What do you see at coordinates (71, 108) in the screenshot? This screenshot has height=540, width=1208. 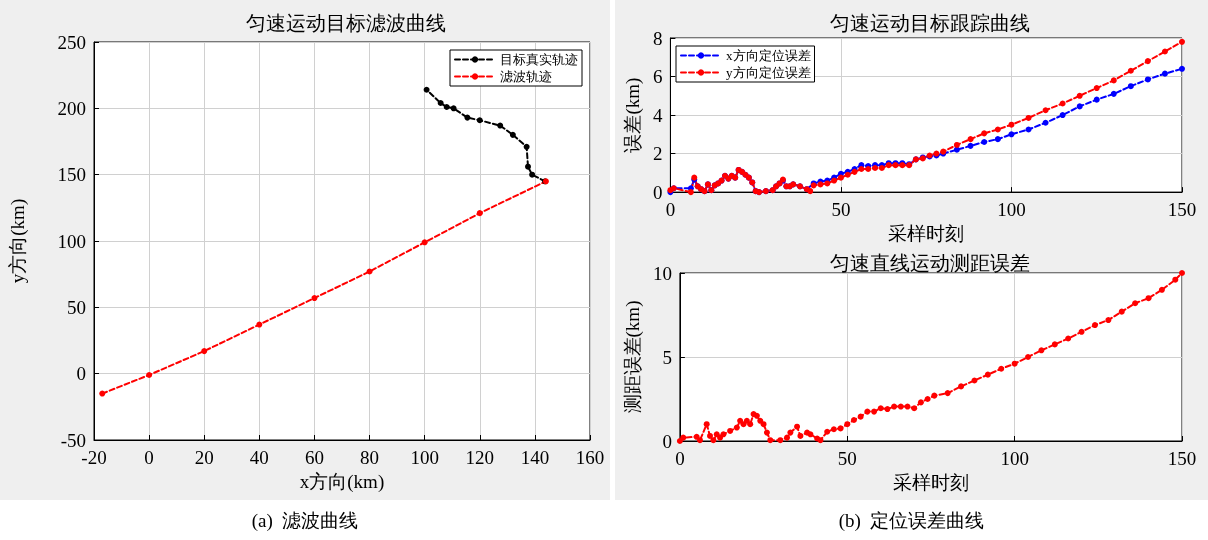 I see `y-tick-label: 200` at bounding box center [71, 108].